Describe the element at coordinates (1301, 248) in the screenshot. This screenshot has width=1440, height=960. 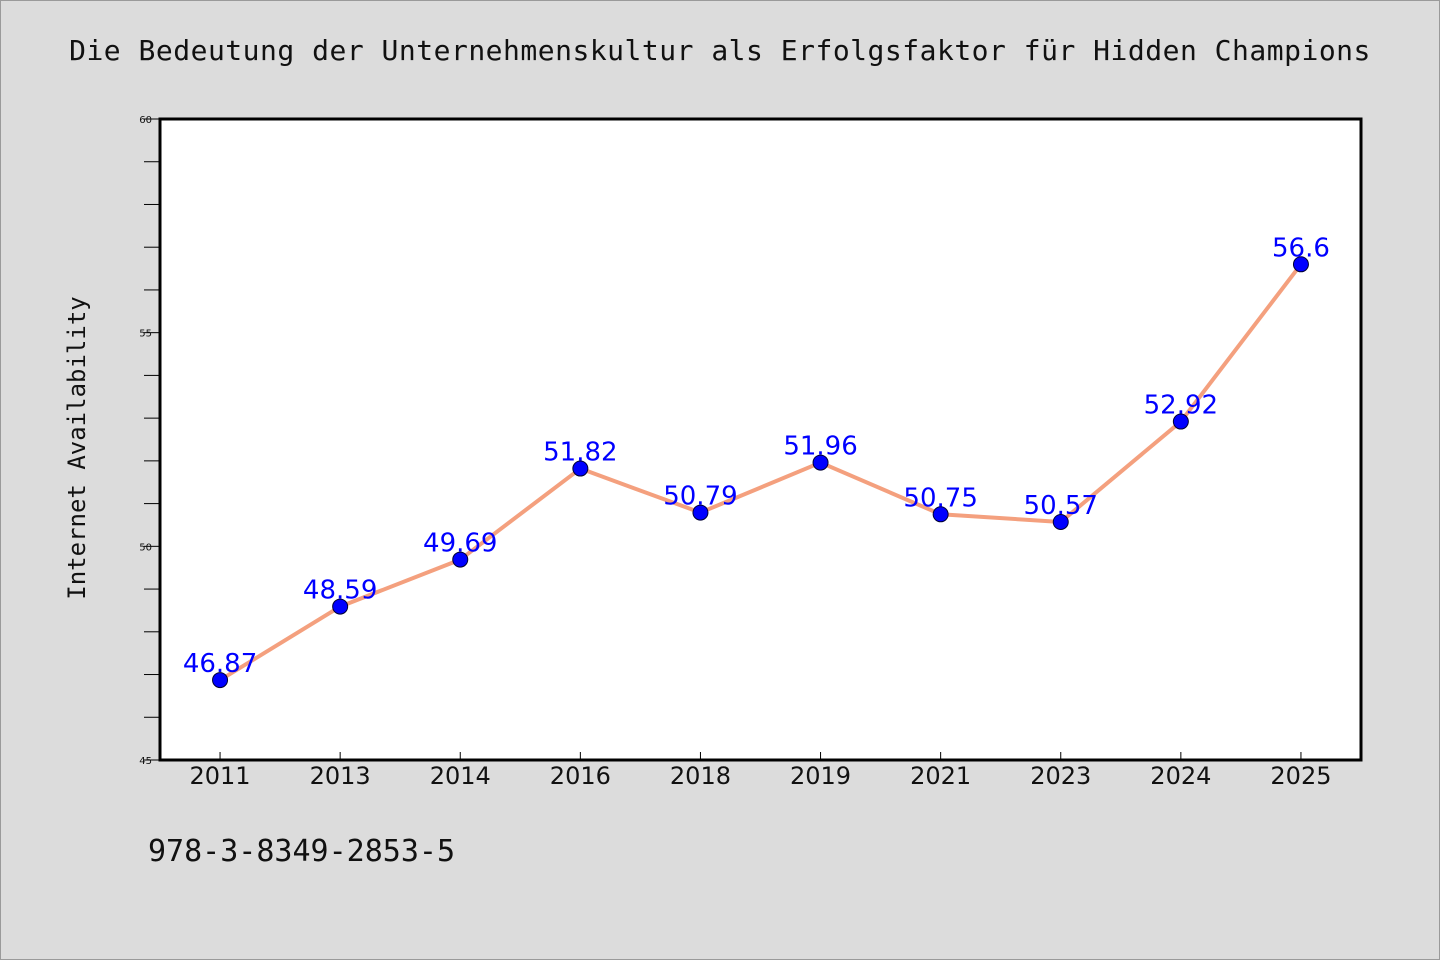
I see `data-label: 56.6` at that location.